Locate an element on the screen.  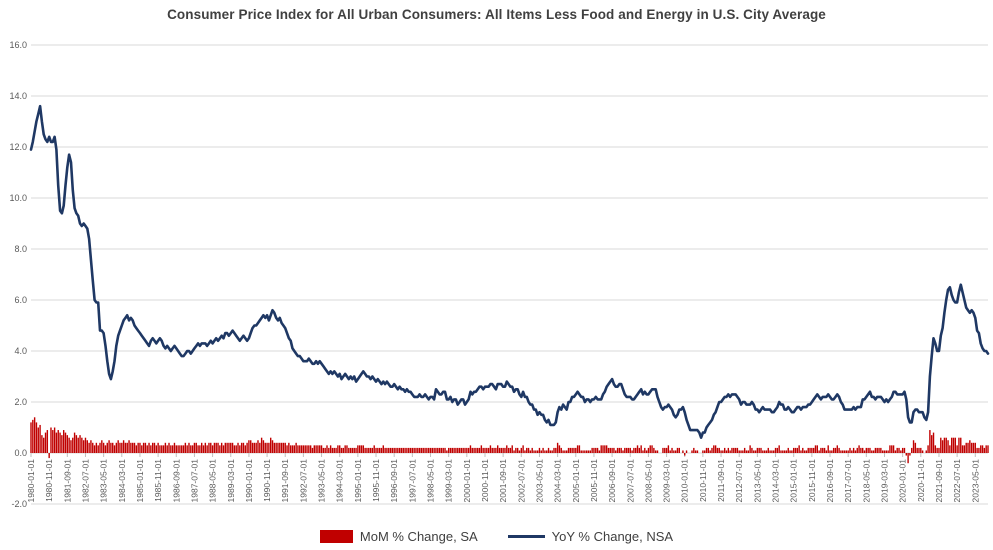
x-tick-label: 2013-05-01 is located at coordinates (757, 481).